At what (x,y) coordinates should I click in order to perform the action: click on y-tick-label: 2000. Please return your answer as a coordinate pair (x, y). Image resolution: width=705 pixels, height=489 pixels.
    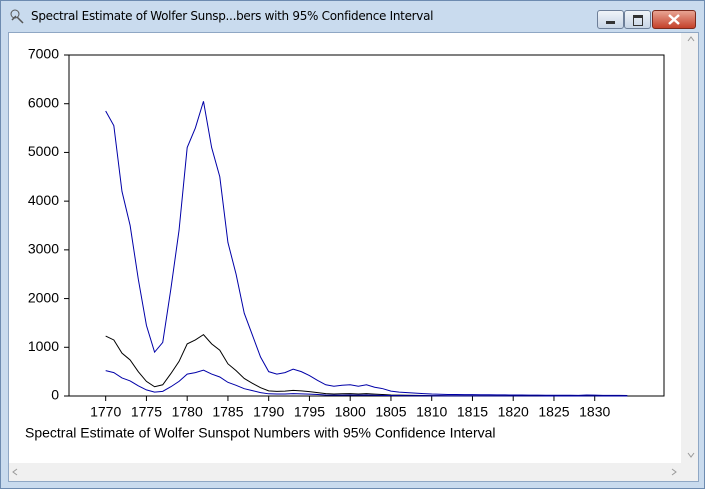
    Looking at the image, I should click on (43, 297).